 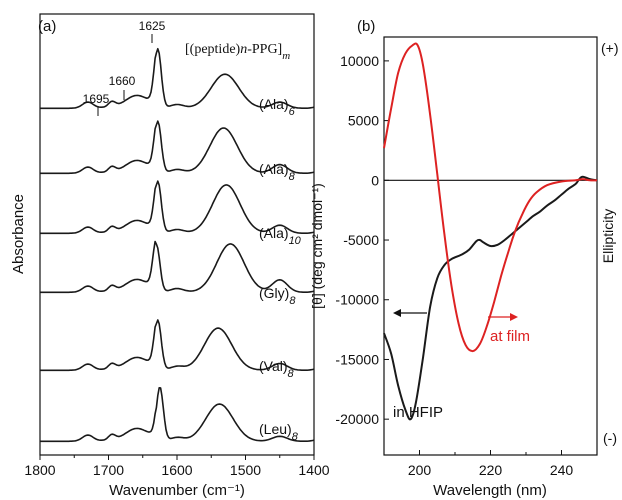 I want to click on hfip-arrow-head, so click(x=397, y=313).